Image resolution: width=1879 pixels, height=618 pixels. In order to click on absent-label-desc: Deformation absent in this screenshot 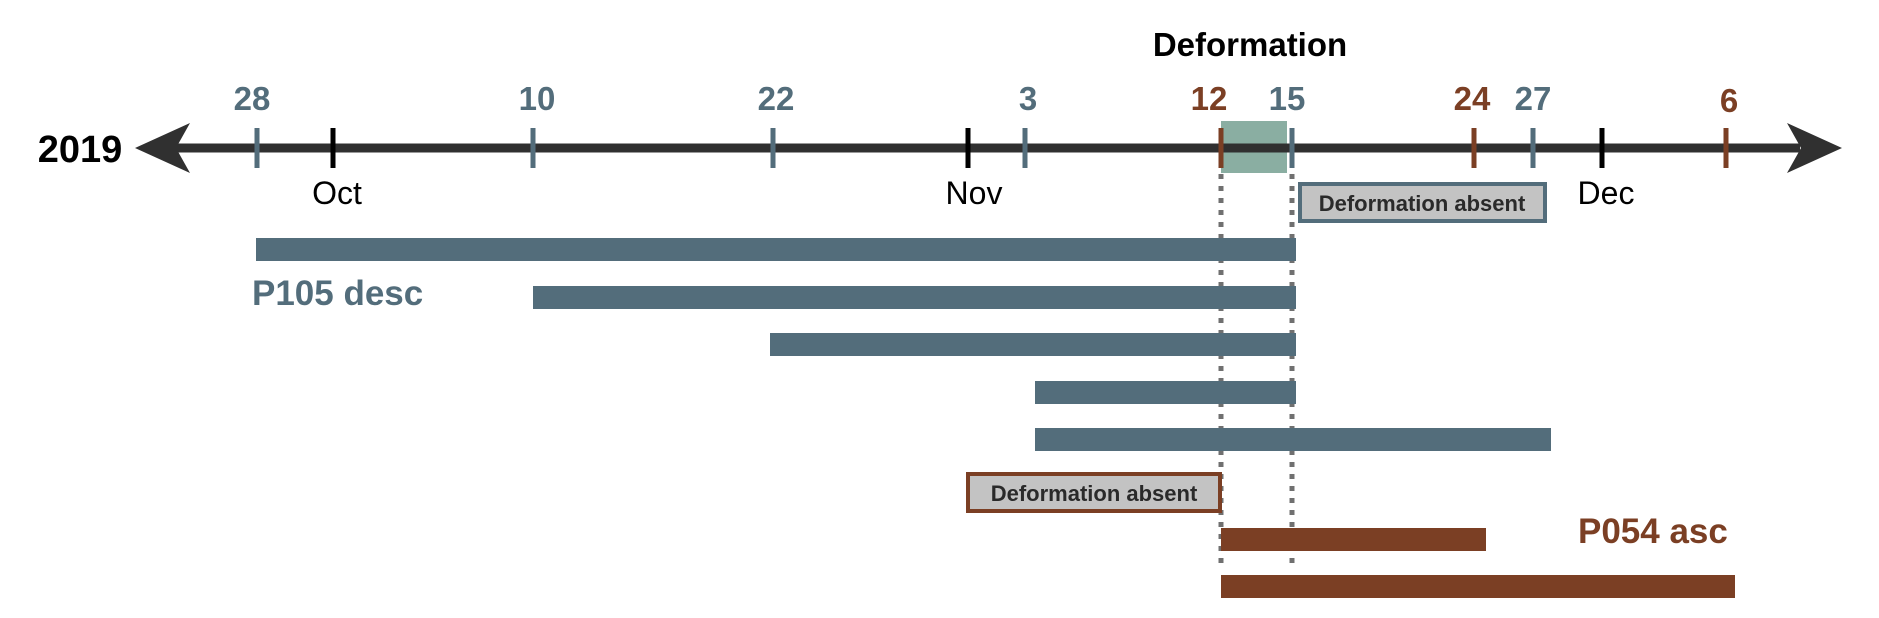, I will do `click(1422, 203)`.